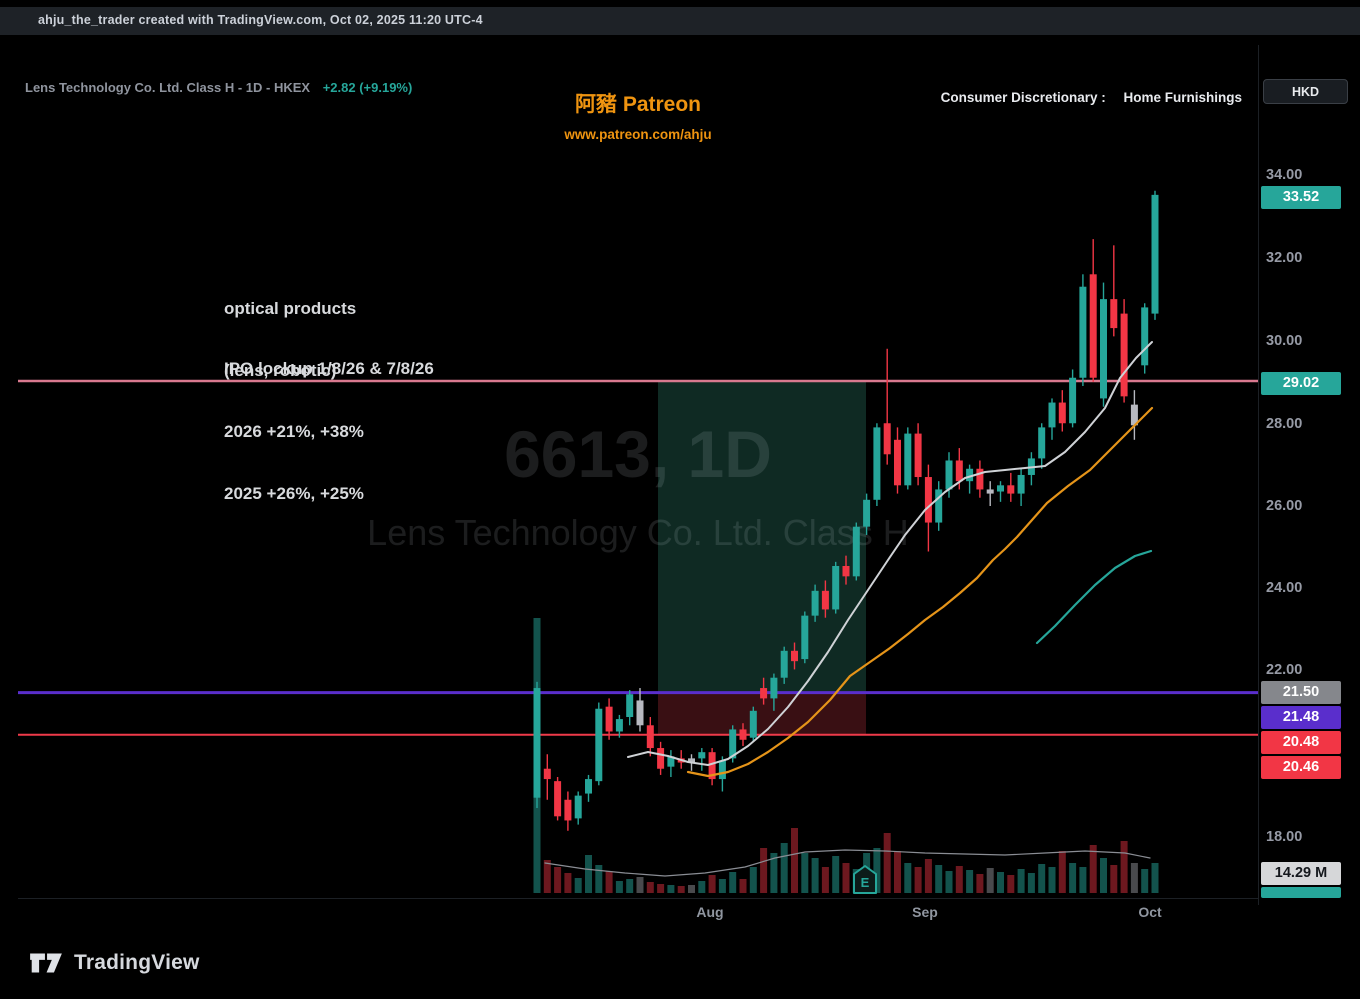  Describe the element at coordinates (1284, 670) in the screenshot. I see `price-tick: 22.00` at that location.